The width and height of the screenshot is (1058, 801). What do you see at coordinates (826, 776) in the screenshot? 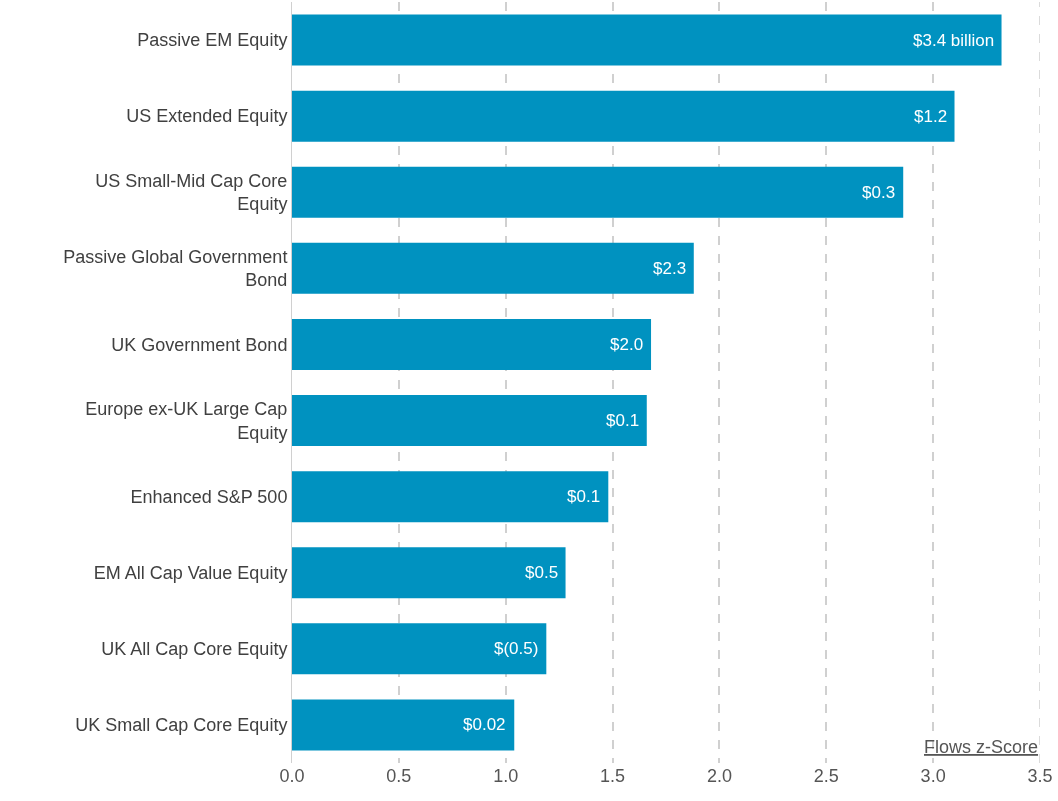
I see `x-tick-label: 2.5` at bounding box center [826, 776].